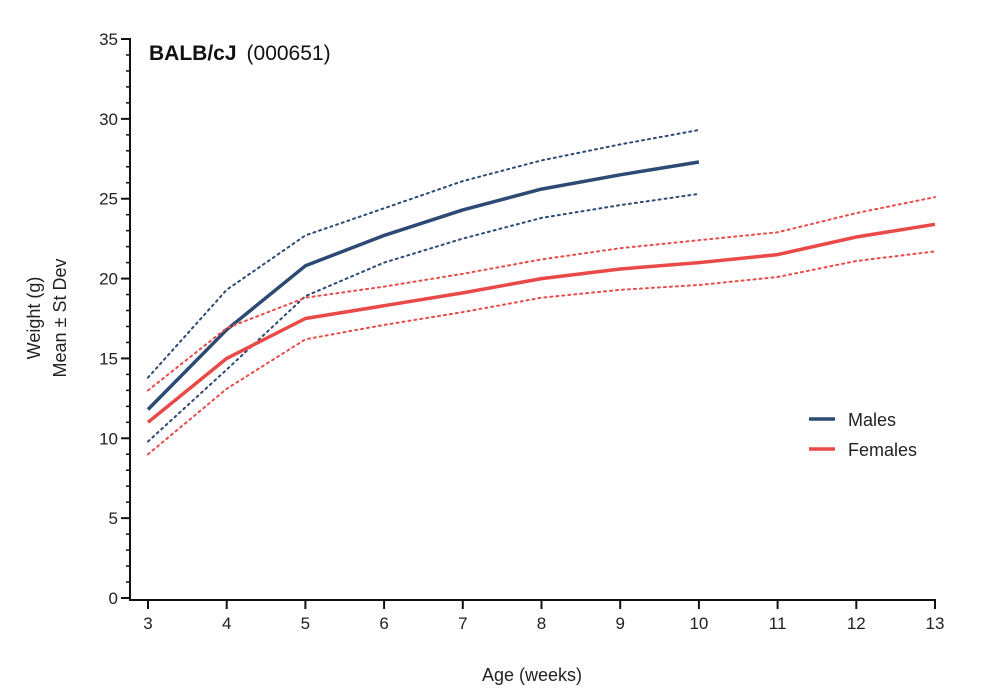 The image size is (982, 700). What do you see at coordinates (193, 53) in the screenshot?
I see `title-strain: BALB/cJ` at bounding box center [193, 53].